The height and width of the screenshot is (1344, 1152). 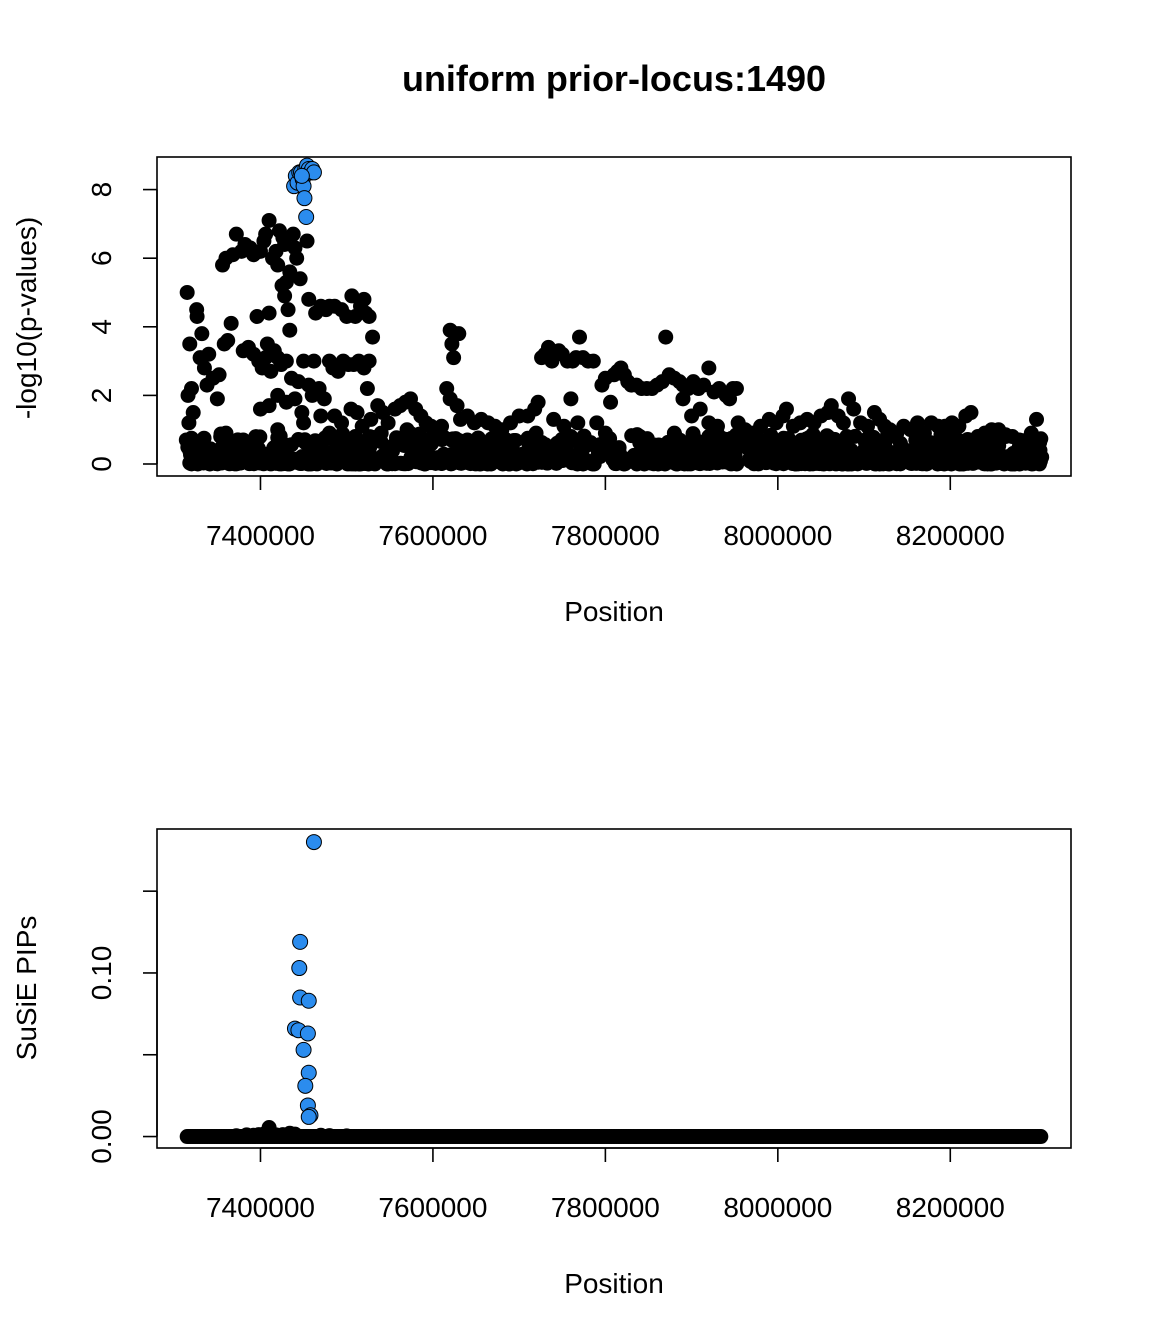 What do you see at coordinates (950, 535) in the screenshot?
I see `x-tick-label: 8200000` at bounding box center [950, 535].